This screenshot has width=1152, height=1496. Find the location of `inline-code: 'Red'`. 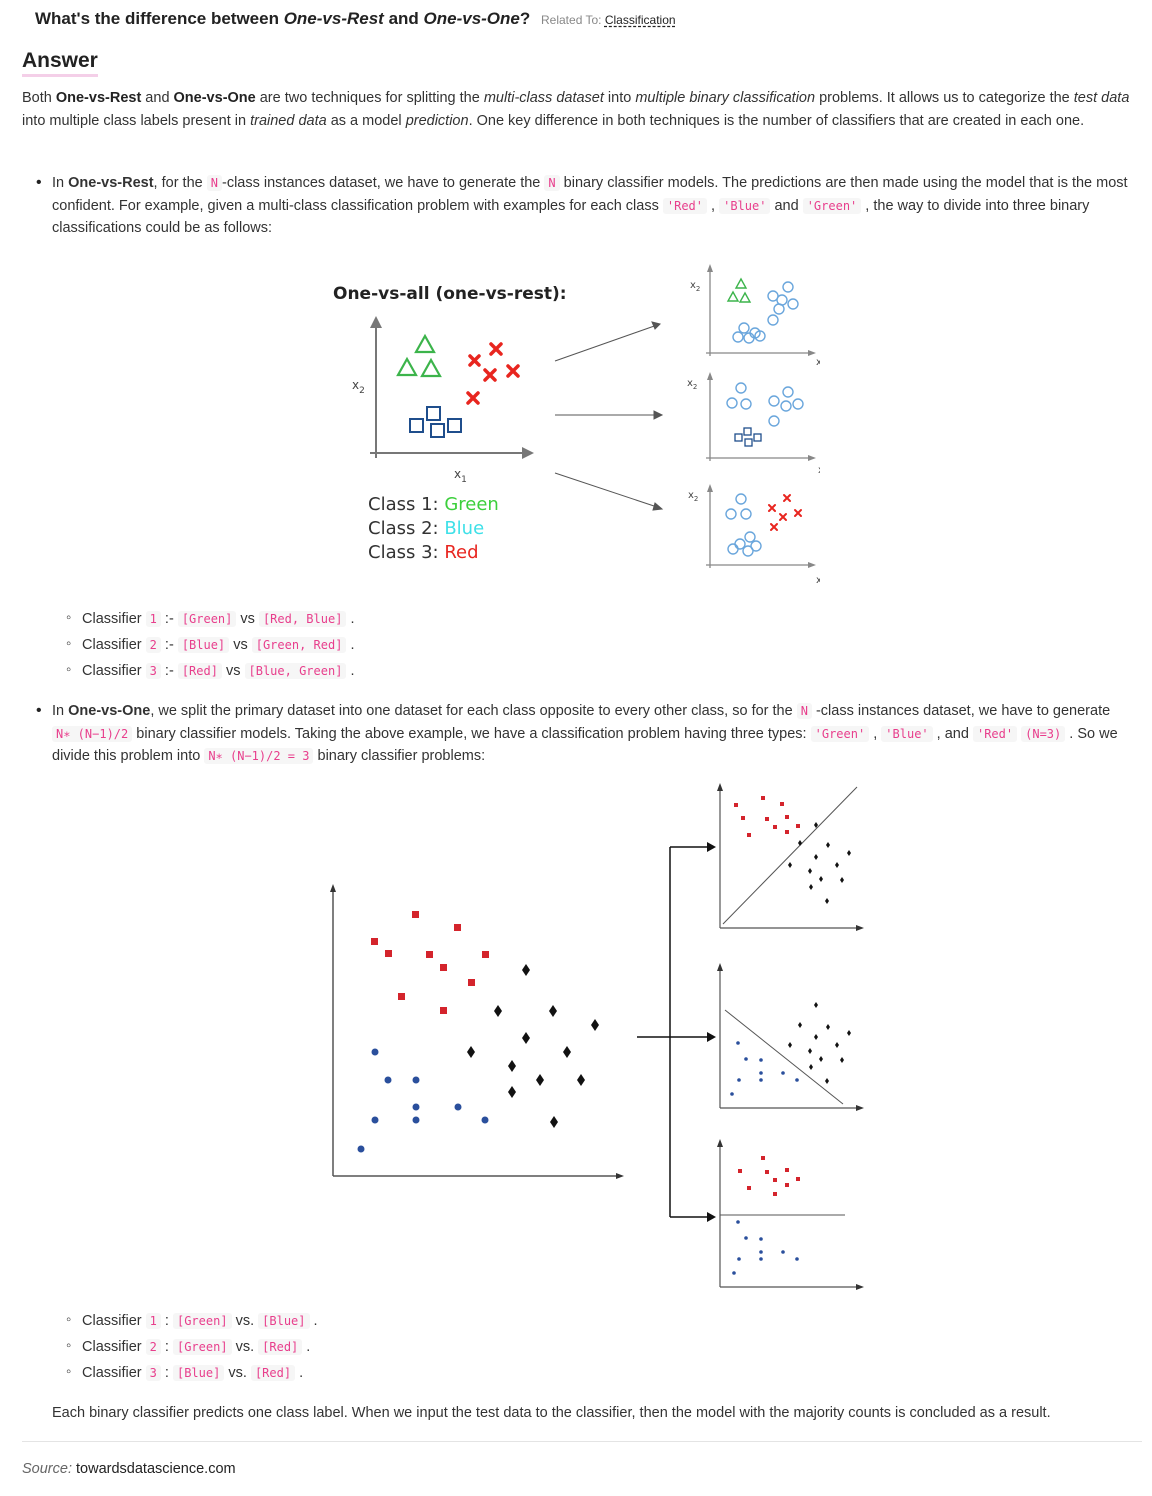

inline-code: 'Red' is located at coordinates (995, 733).